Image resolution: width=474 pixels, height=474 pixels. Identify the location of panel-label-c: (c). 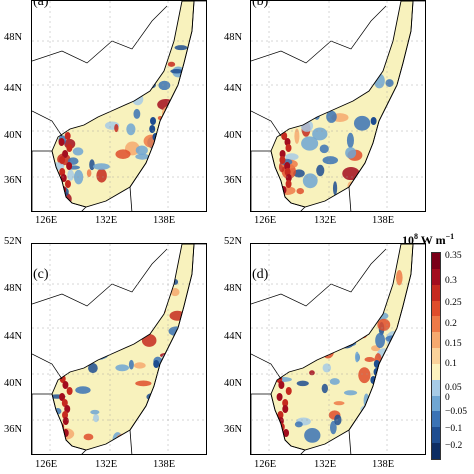
(41, 274).